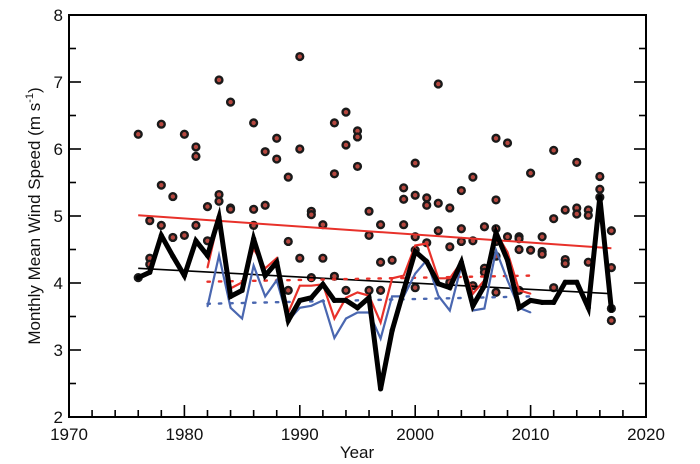 This screenshot has height=464, width=700. Describe the element at coordinates (69, 434) in the screenshot. I see `x-tick-label: 1970` at that location.